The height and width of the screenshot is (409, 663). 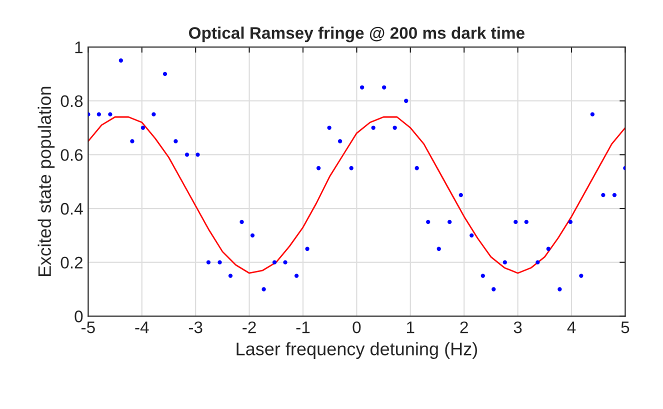 What do you see at coordinates (71, 101) in the screenshot?
I see `y-tick-label: 0.8` at bounding box center [71, 101].